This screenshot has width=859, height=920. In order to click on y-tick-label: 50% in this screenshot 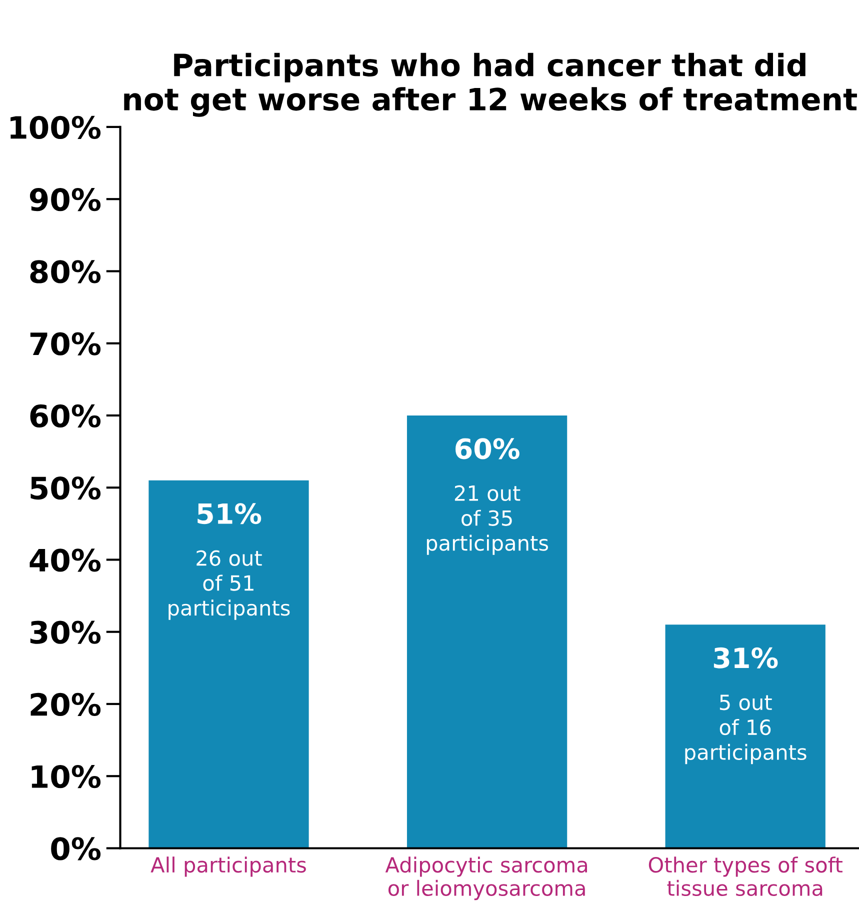, I will do `click(65, 488)`.